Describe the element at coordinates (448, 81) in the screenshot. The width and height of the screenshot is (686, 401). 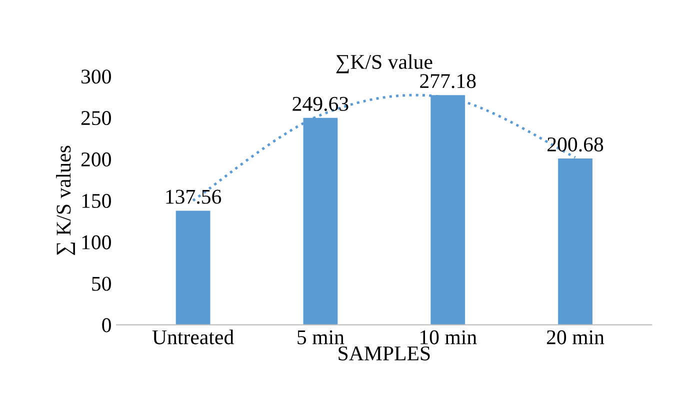
I see `data-label: 277.18` at that location.